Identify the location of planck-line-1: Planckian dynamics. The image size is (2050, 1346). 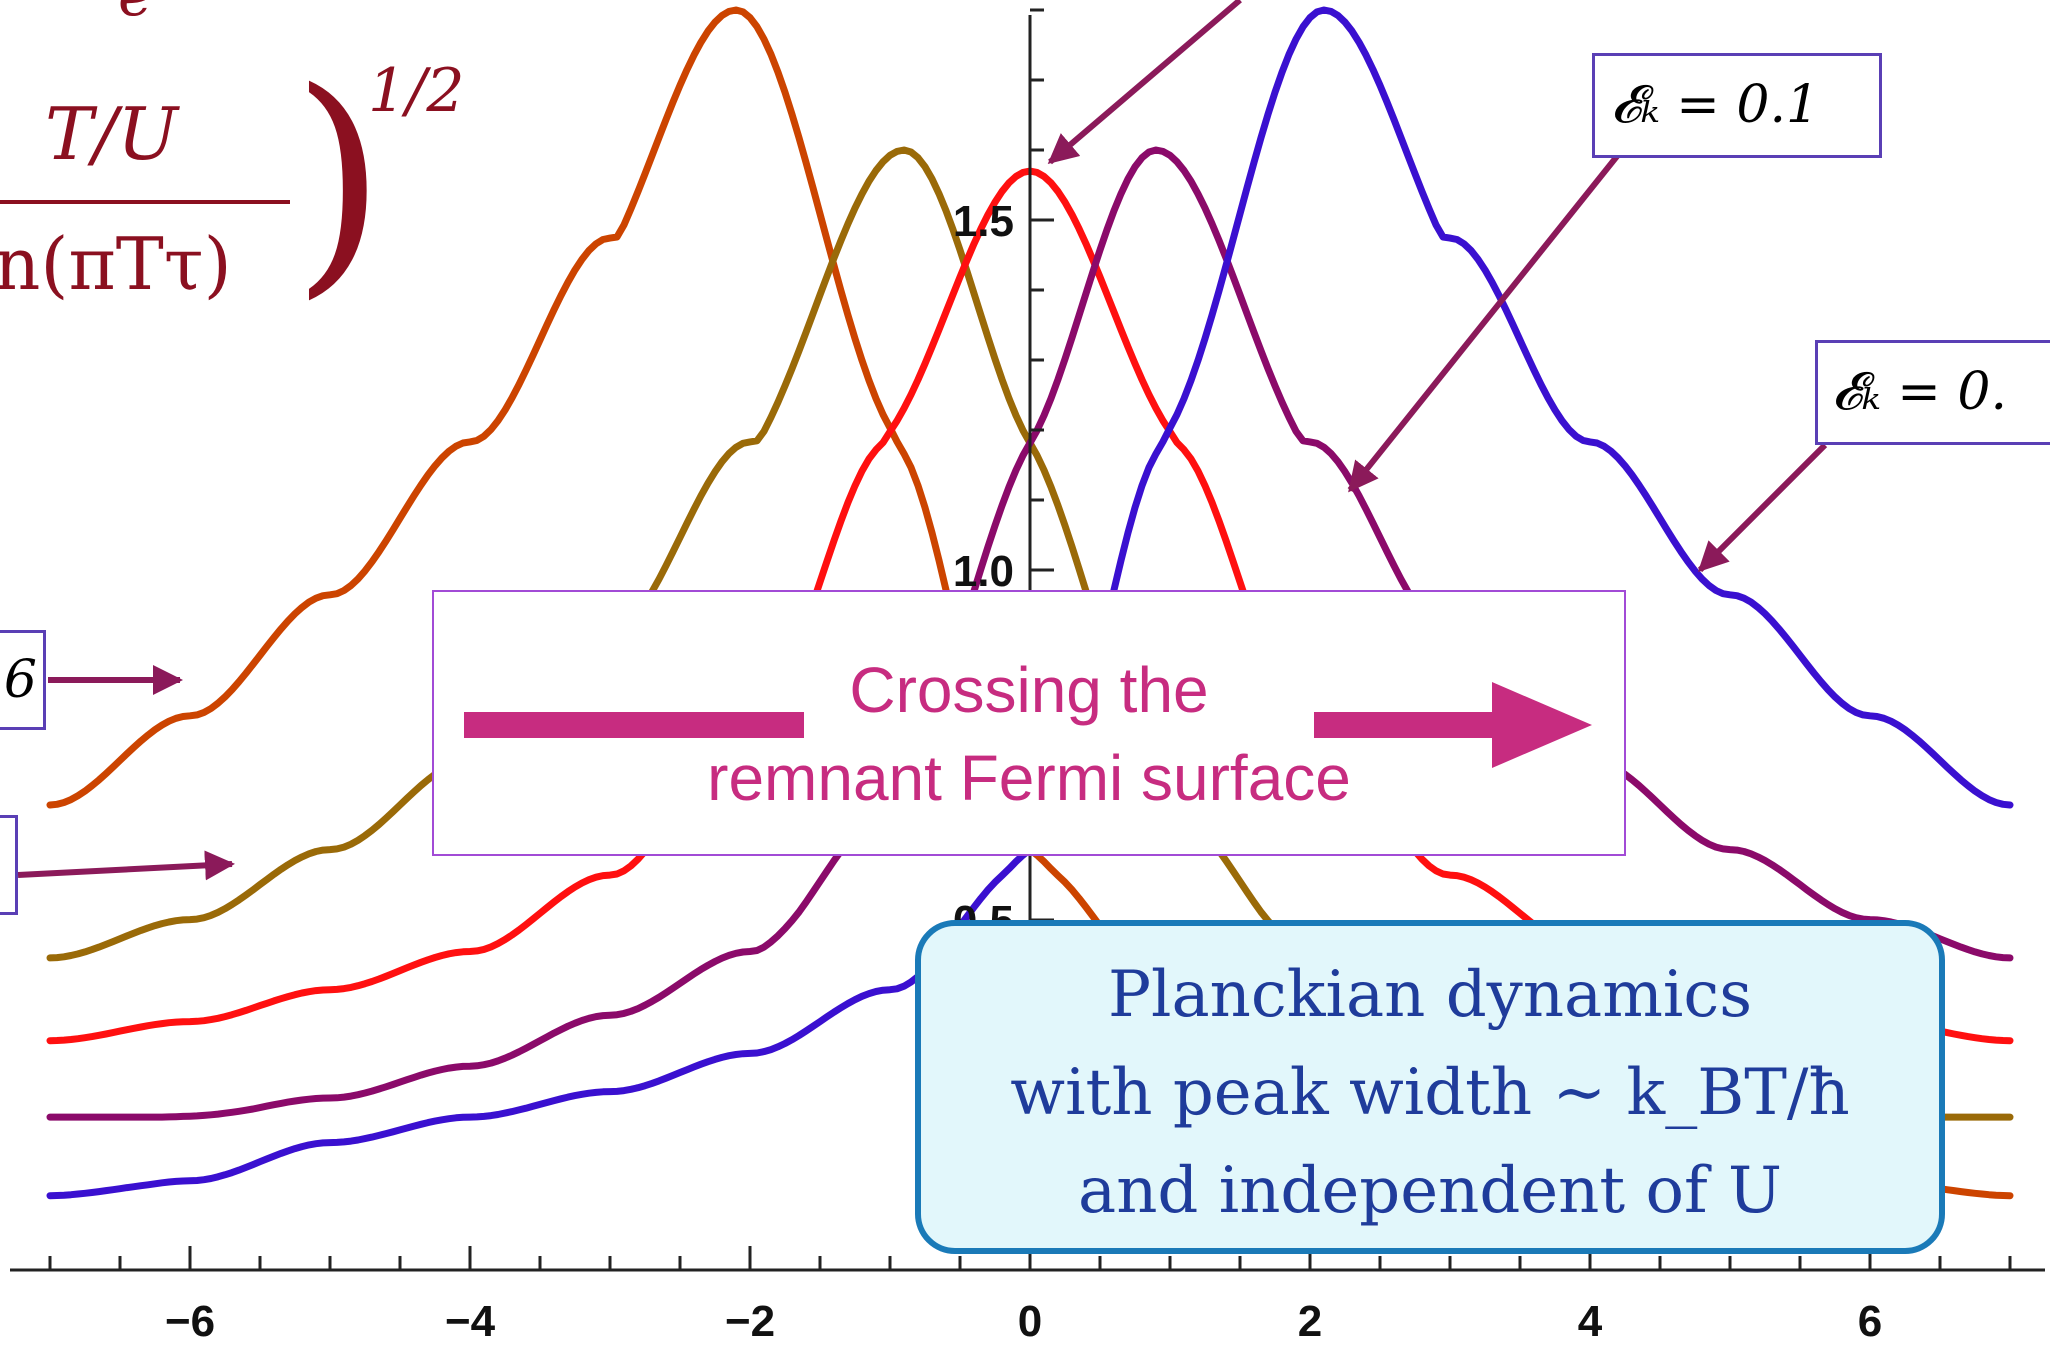
(1430, 995).